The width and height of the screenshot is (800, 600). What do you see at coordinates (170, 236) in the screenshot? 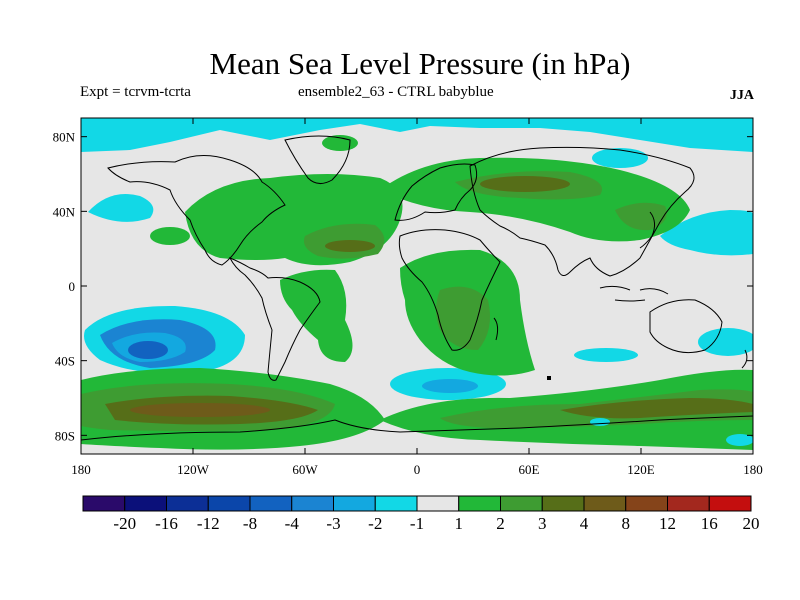
I see `west-positive-patch` at bounding box center [170, 236].